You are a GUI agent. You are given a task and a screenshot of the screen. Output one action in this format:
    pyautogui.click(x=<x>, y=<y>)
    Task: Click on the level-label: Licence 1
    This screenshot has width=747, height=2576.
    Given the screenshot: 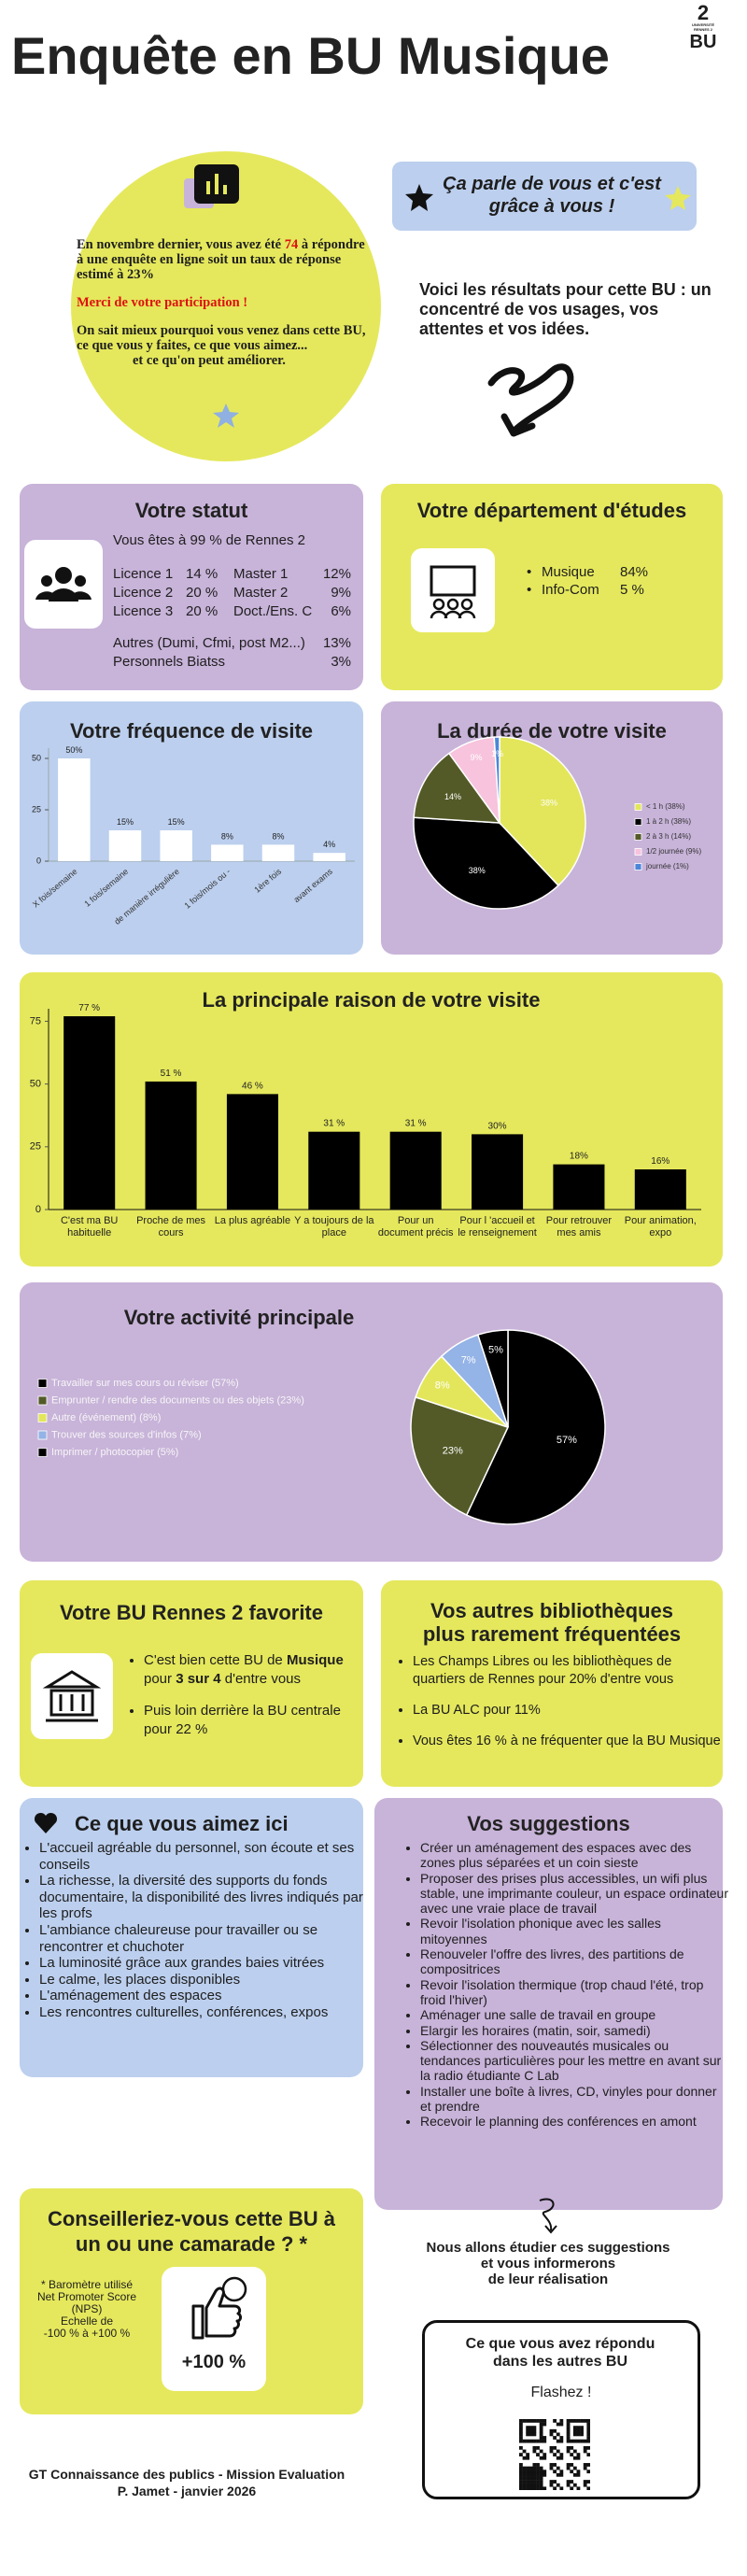 What is the action you would take?
    pyautogui.click(x=143, y=574)
    